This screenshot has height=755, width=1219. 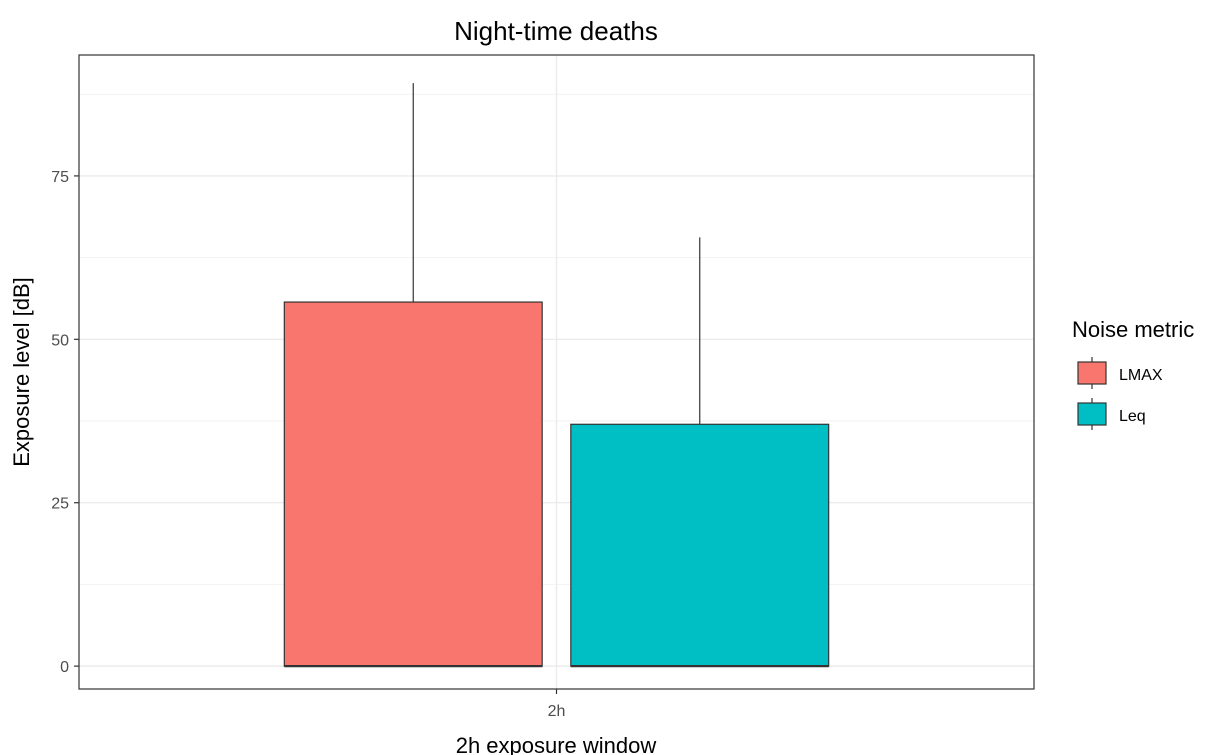 What do you see at coordinates (557, 711) in the screenshot?
I see `x-tick-label: 2h` at bounding box center [557, 711].